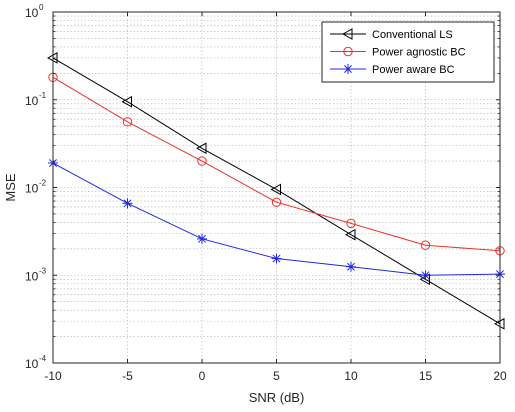 The height and width of the screenshot is (412, 515). Describe the element at coordinates (53, 376) in the screenshot. I see `x-tick-label: -10` at that location.